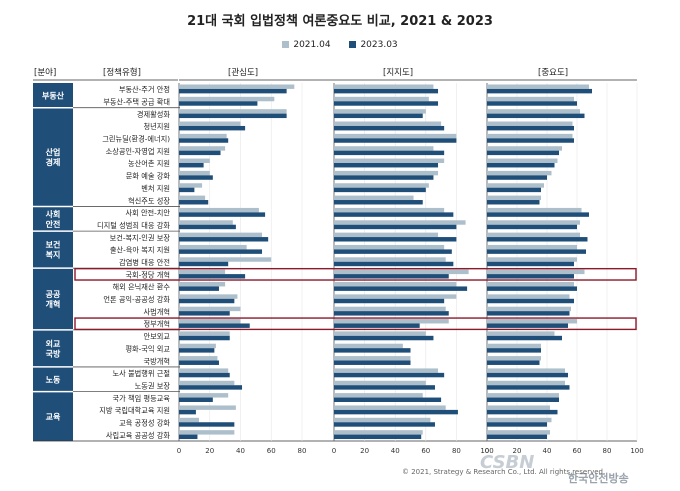 This screenshot has width=680, height=491. Describe the element at coordinates (53, 224) in the screenshot. I see `field-label: 안전` at that location.